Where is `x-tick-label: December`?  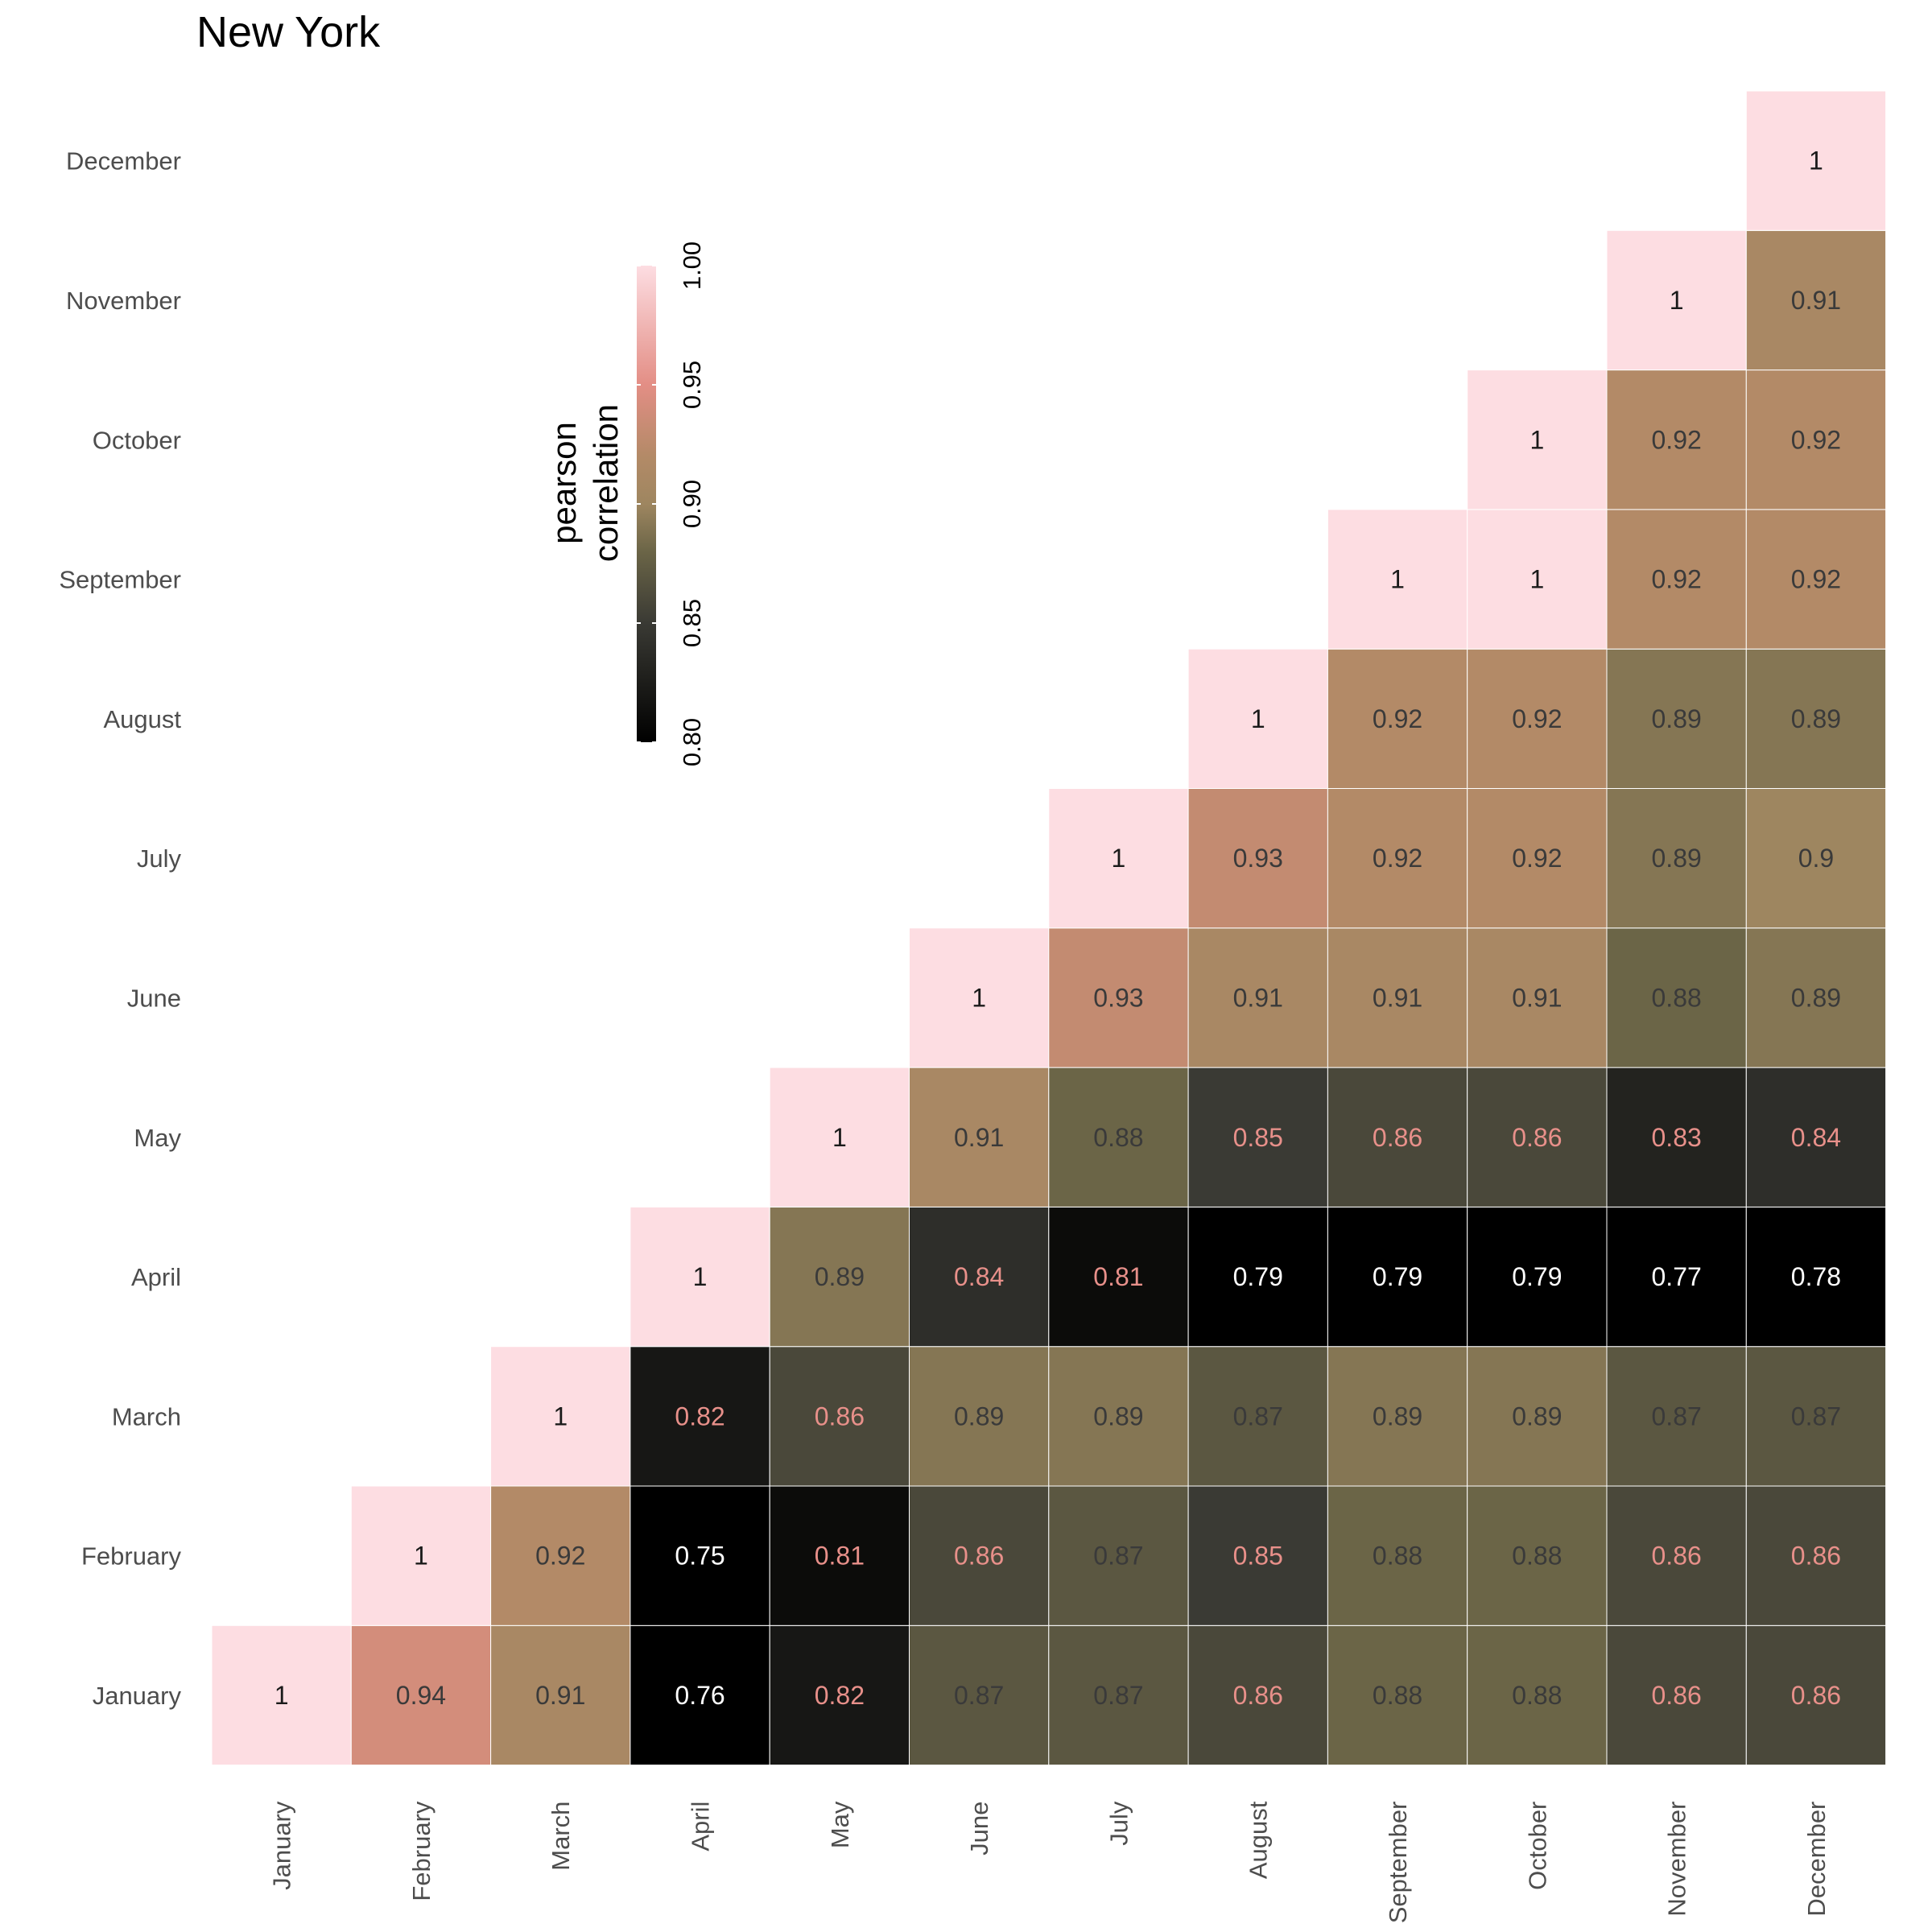
x-tick-label: December is located at coordinates (1816, 1859).